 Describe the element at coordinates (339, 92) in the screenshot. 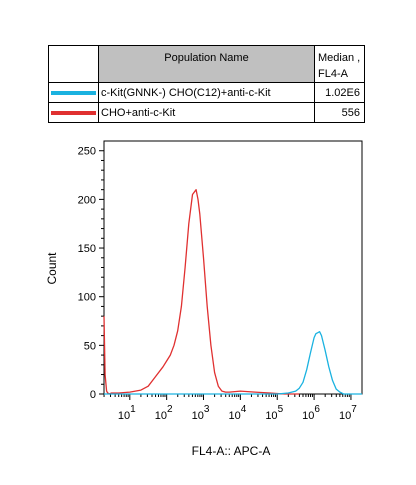

I see `legend-median-value: 1.02E6` at that location.